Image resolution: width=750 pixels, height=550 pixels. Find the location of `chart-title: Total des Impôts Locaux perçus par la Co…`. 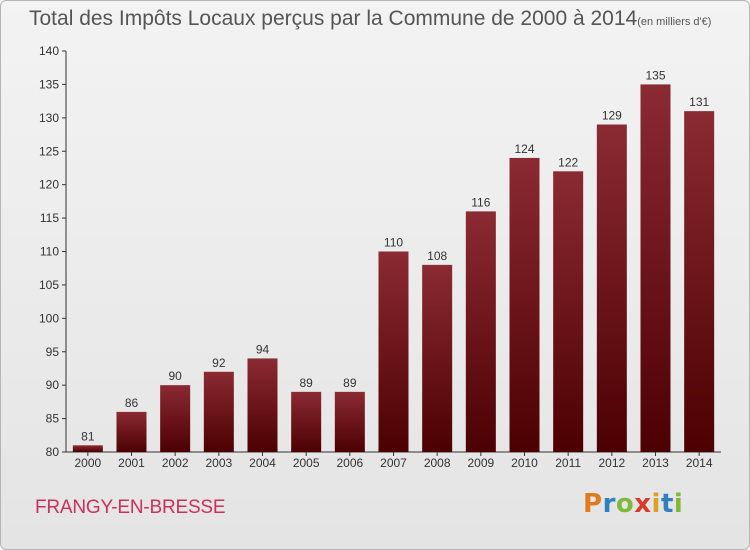

chart-title: Total des Impôts Locaux perçus par la Co… is located at coordinates (370, 19).